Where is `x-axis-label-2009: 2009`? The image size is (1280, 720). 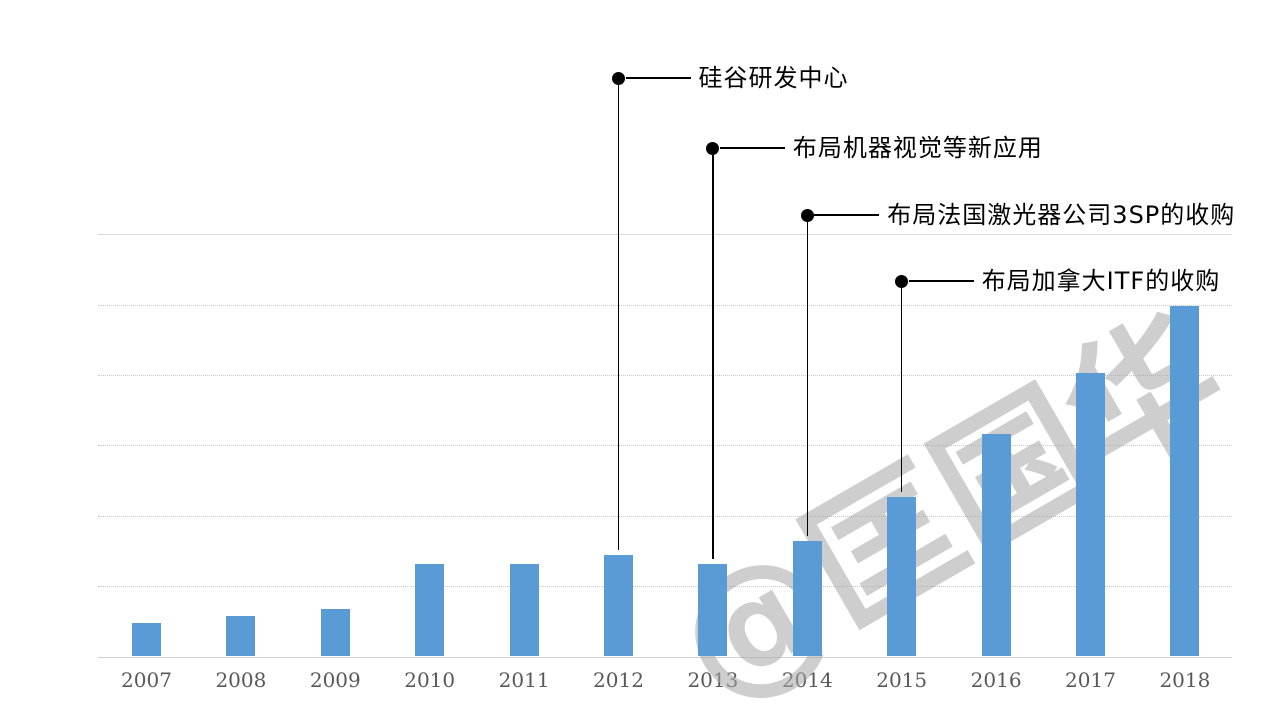 x-axis-label-2009: 2009 is located at coordinates (335, 680).